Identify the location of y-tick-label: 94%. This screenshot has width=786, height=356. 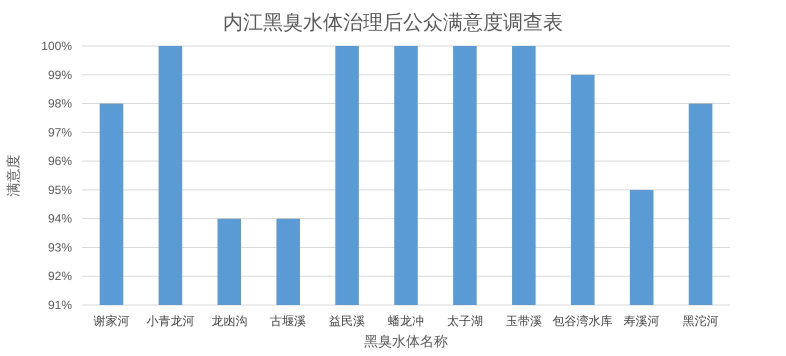
(60, 219).